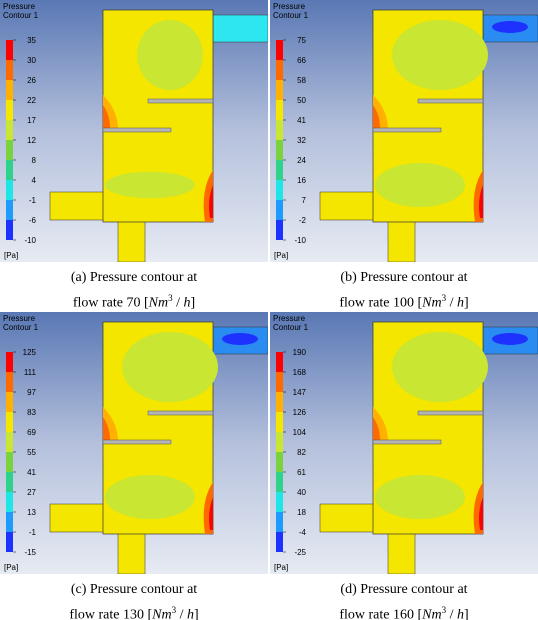 This screenshot has height=620, width=538. What do you see at coordinates (300, 372) in the screenshot?
I see `legend-tick-label: 168` at bounding box center [300, 372].